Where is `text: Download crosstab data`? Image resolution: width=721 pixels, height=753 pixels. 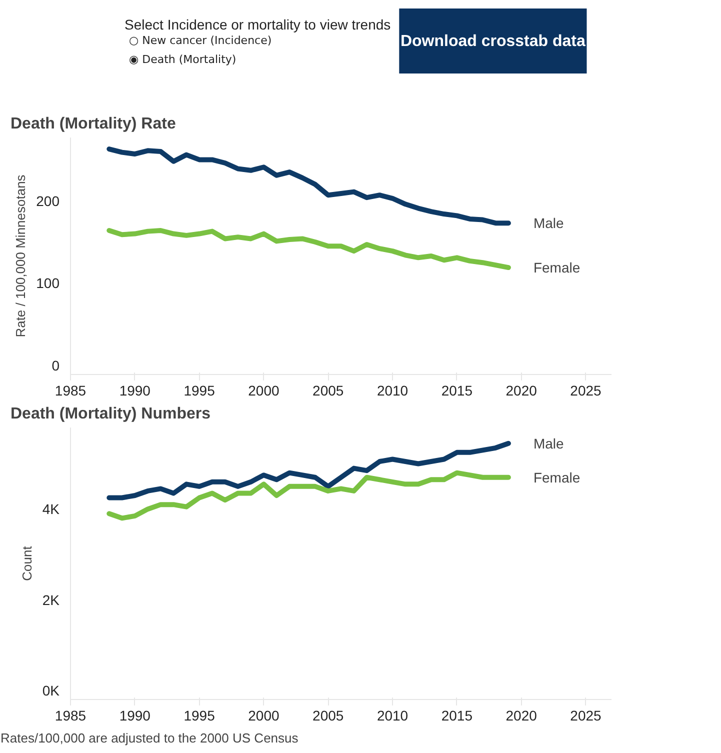 text: Download crosstab data is located at coordinates (493, 41).